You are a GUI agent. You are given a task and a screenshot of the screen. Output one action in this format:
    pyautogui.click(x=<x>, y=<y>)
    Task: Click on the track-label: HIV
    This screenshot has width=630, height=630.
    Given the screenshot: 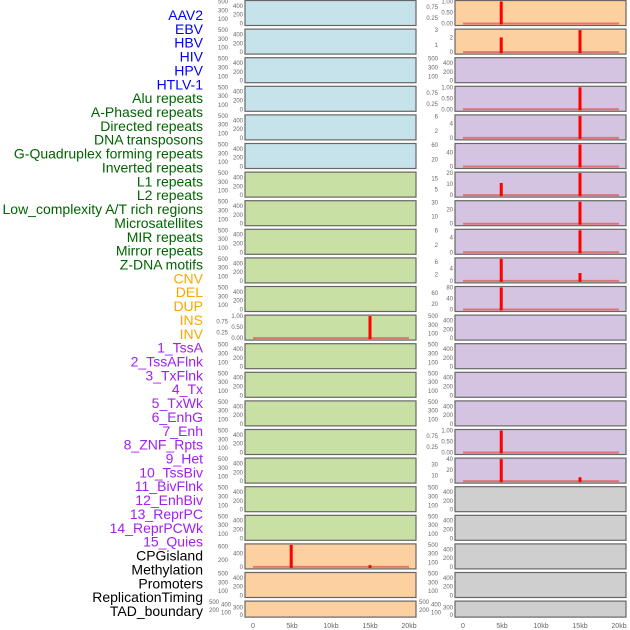 What is the action you would take?
    pyautogui.click(x=192, y=57)
    